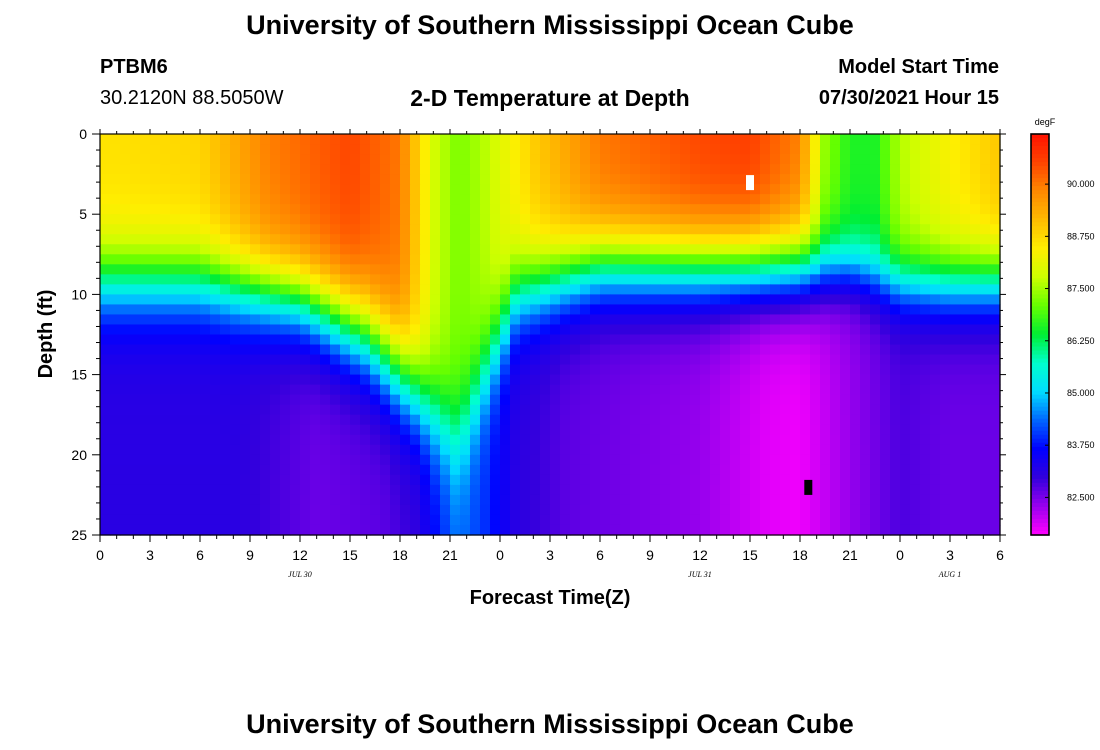 This screenshot has width=1100, height=750. What do you see at coordinates (550, 598) in the screenshot?
I see `x-axis-label: Forecast Time(Z)` at bounding box center [550, 598].